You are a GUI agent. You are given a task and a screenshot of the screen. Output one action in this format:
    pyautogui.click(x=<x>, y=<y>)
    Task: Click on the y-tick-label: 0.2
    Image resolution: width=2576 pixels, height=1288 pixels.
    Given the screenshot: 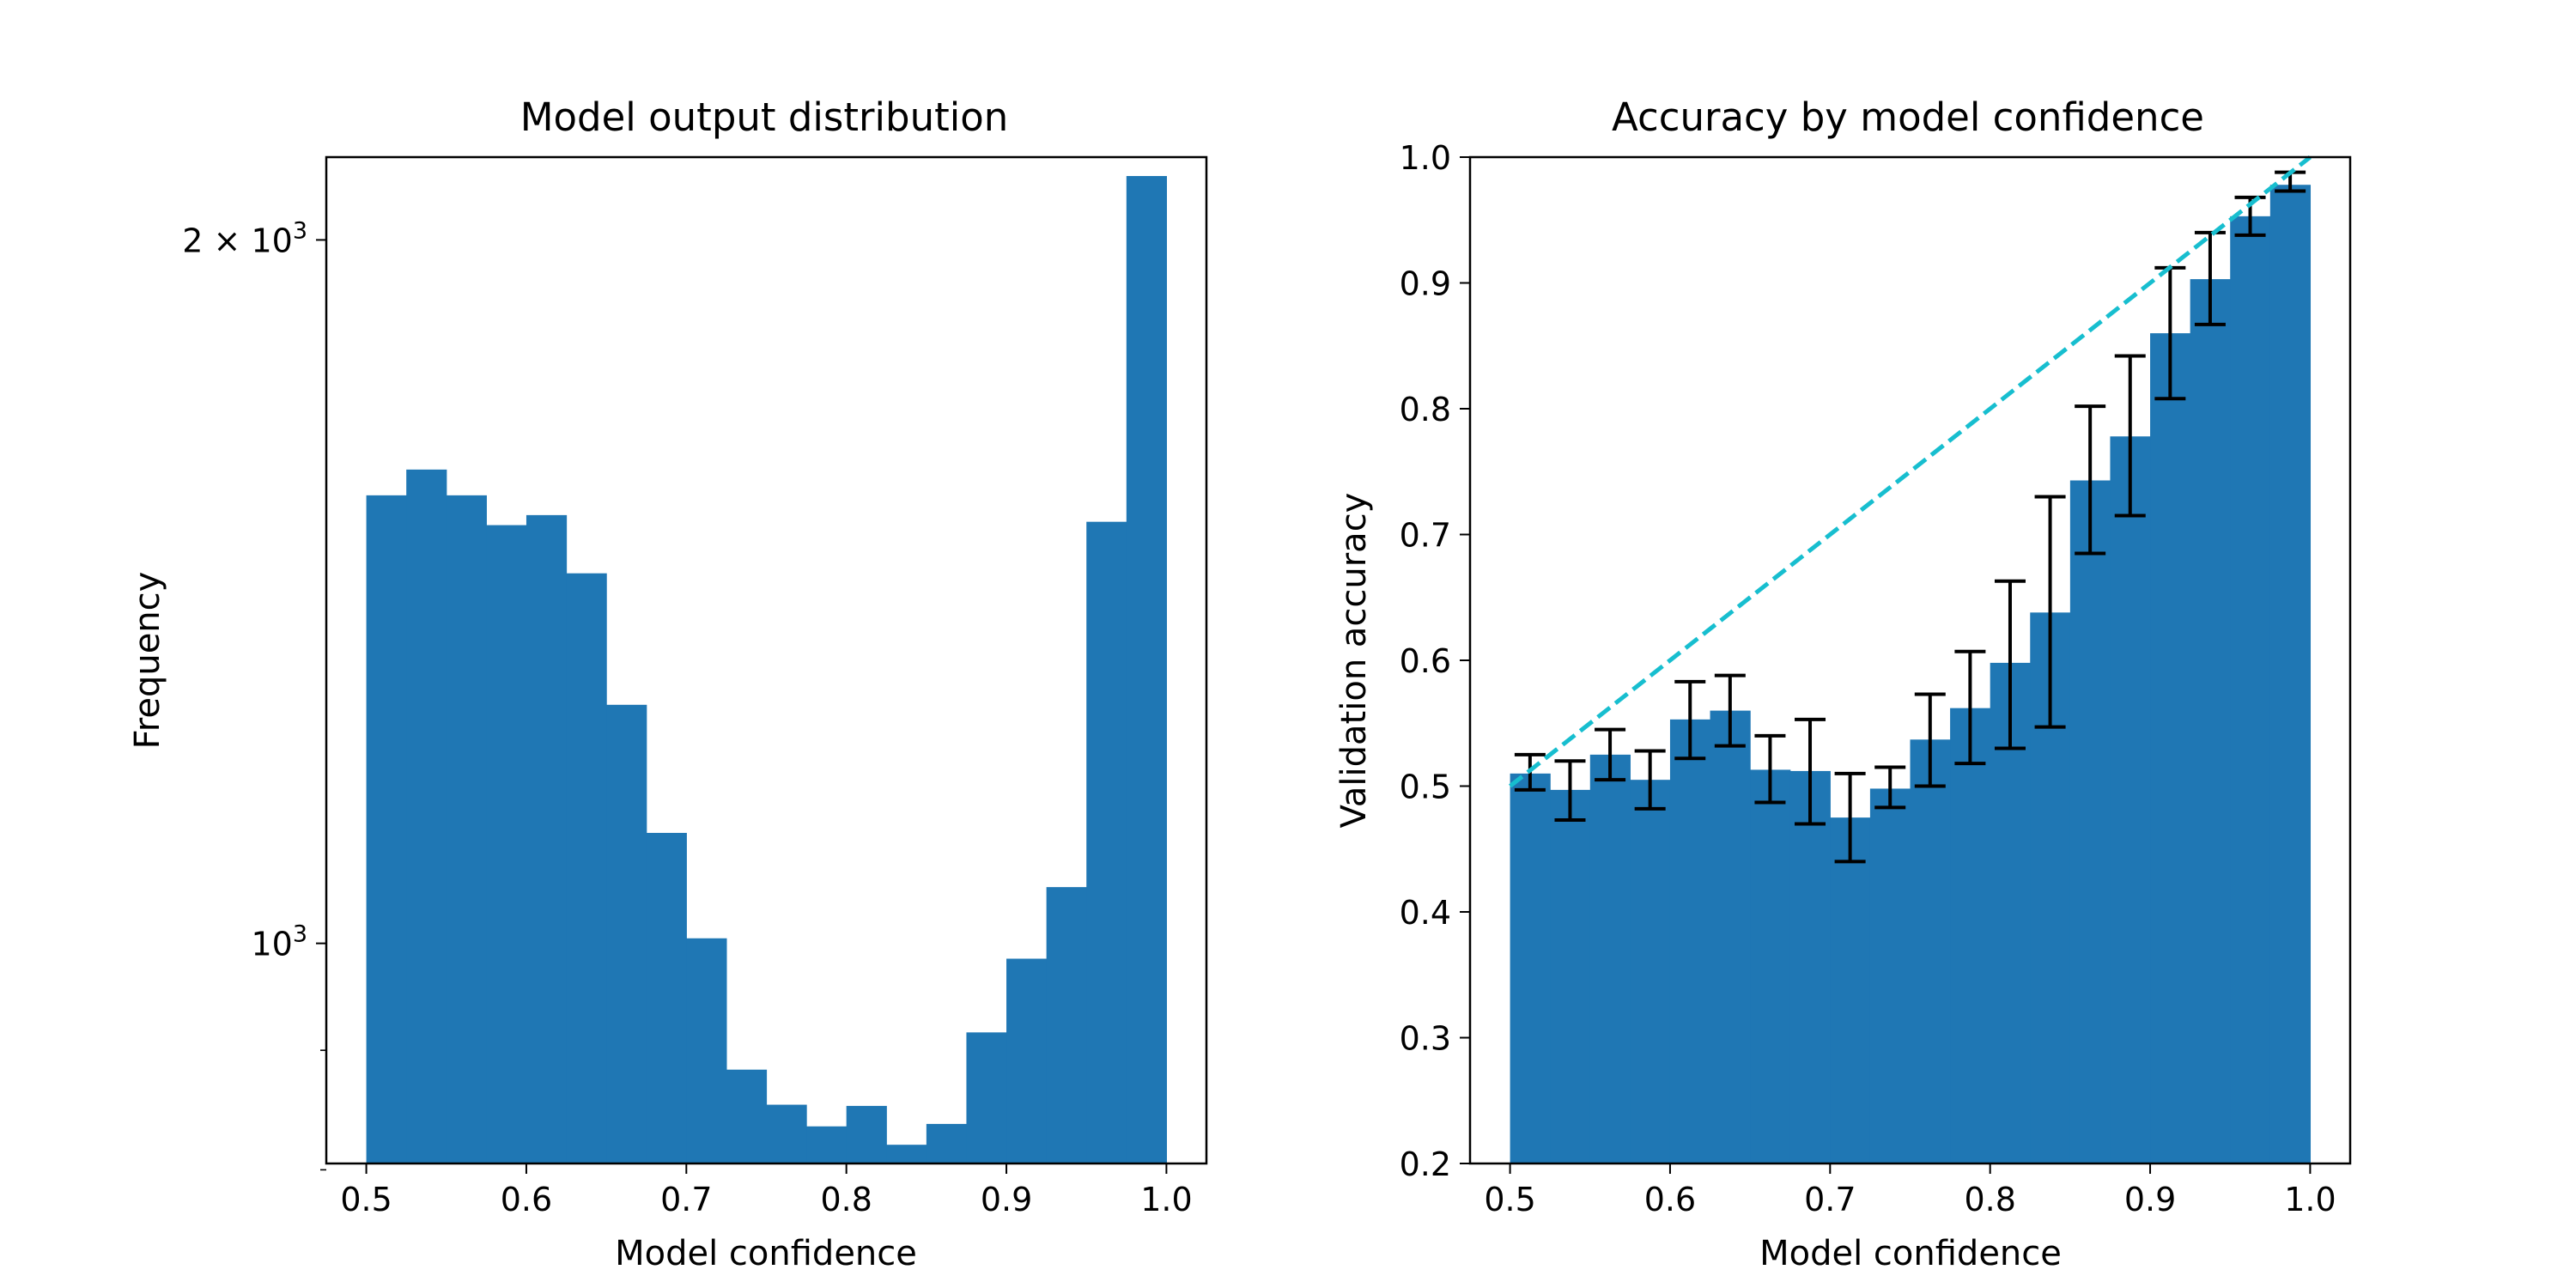 What is the action you would take?
    pyautogui.click(x=1426, y=1164)
    